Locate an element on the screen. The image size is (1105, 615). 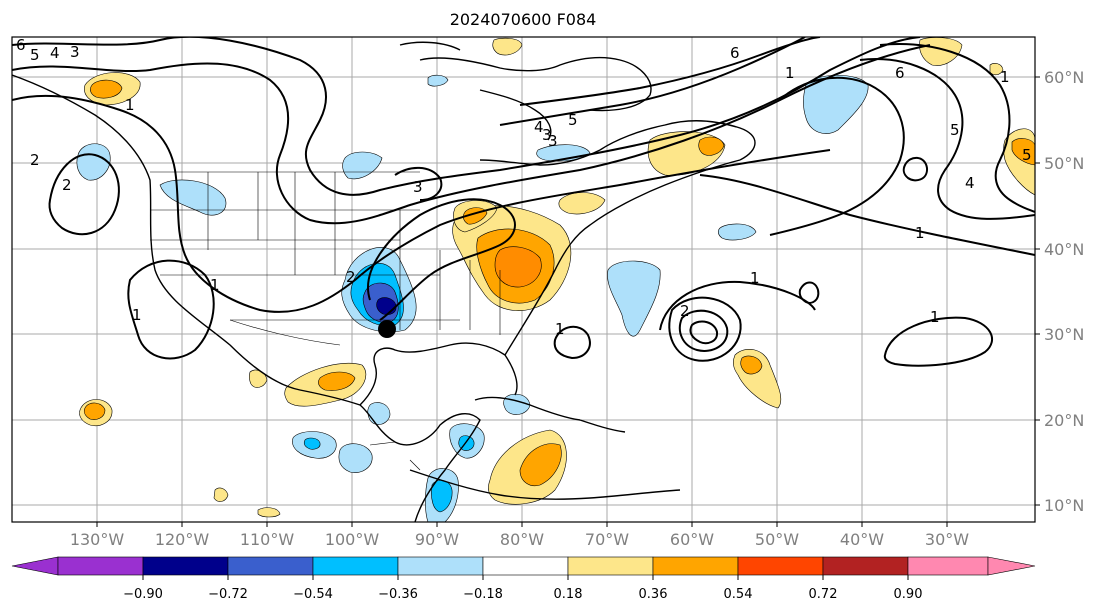
lat-label: 50°N is located at coordinates (1064, 163).